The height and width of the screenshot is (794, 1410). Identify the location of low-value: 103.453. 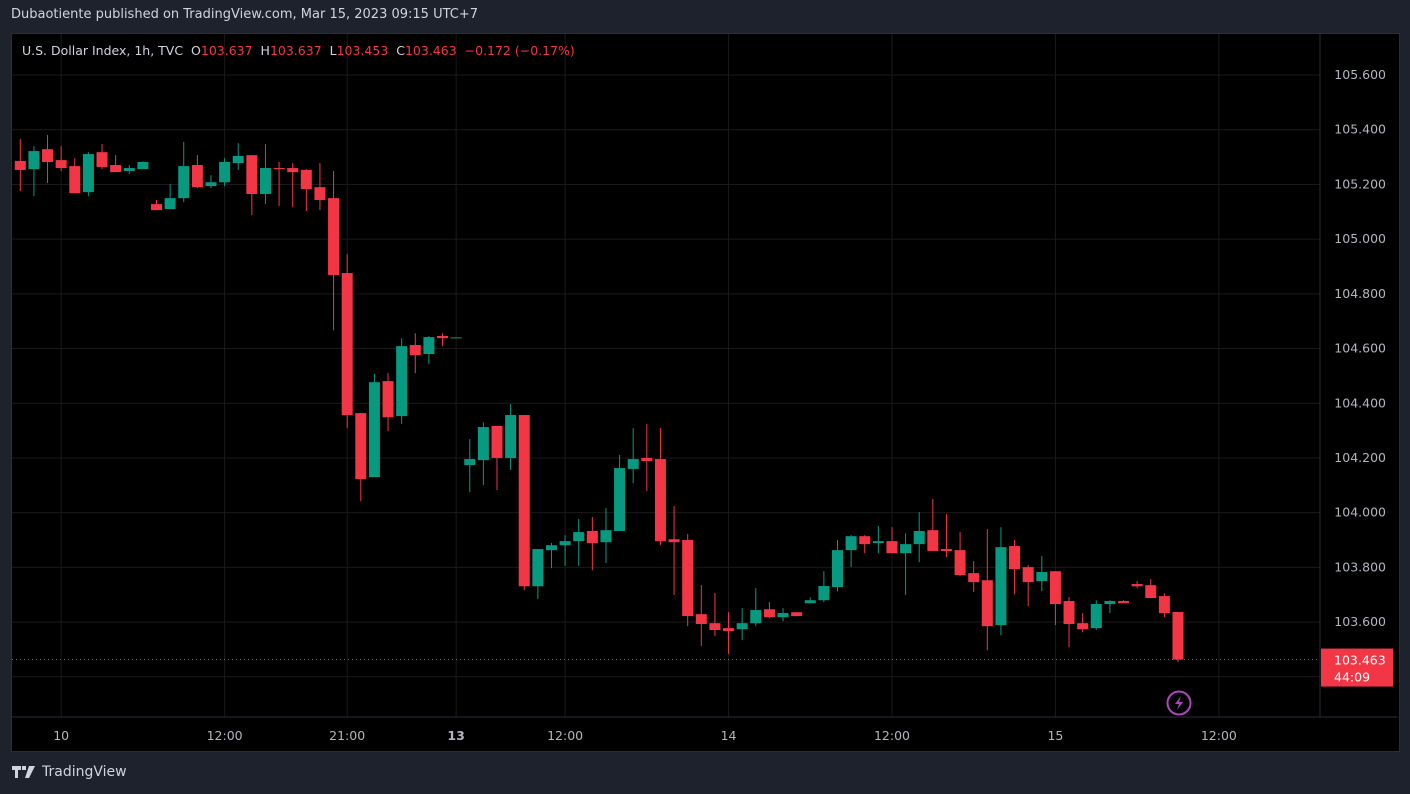
(362, 50).